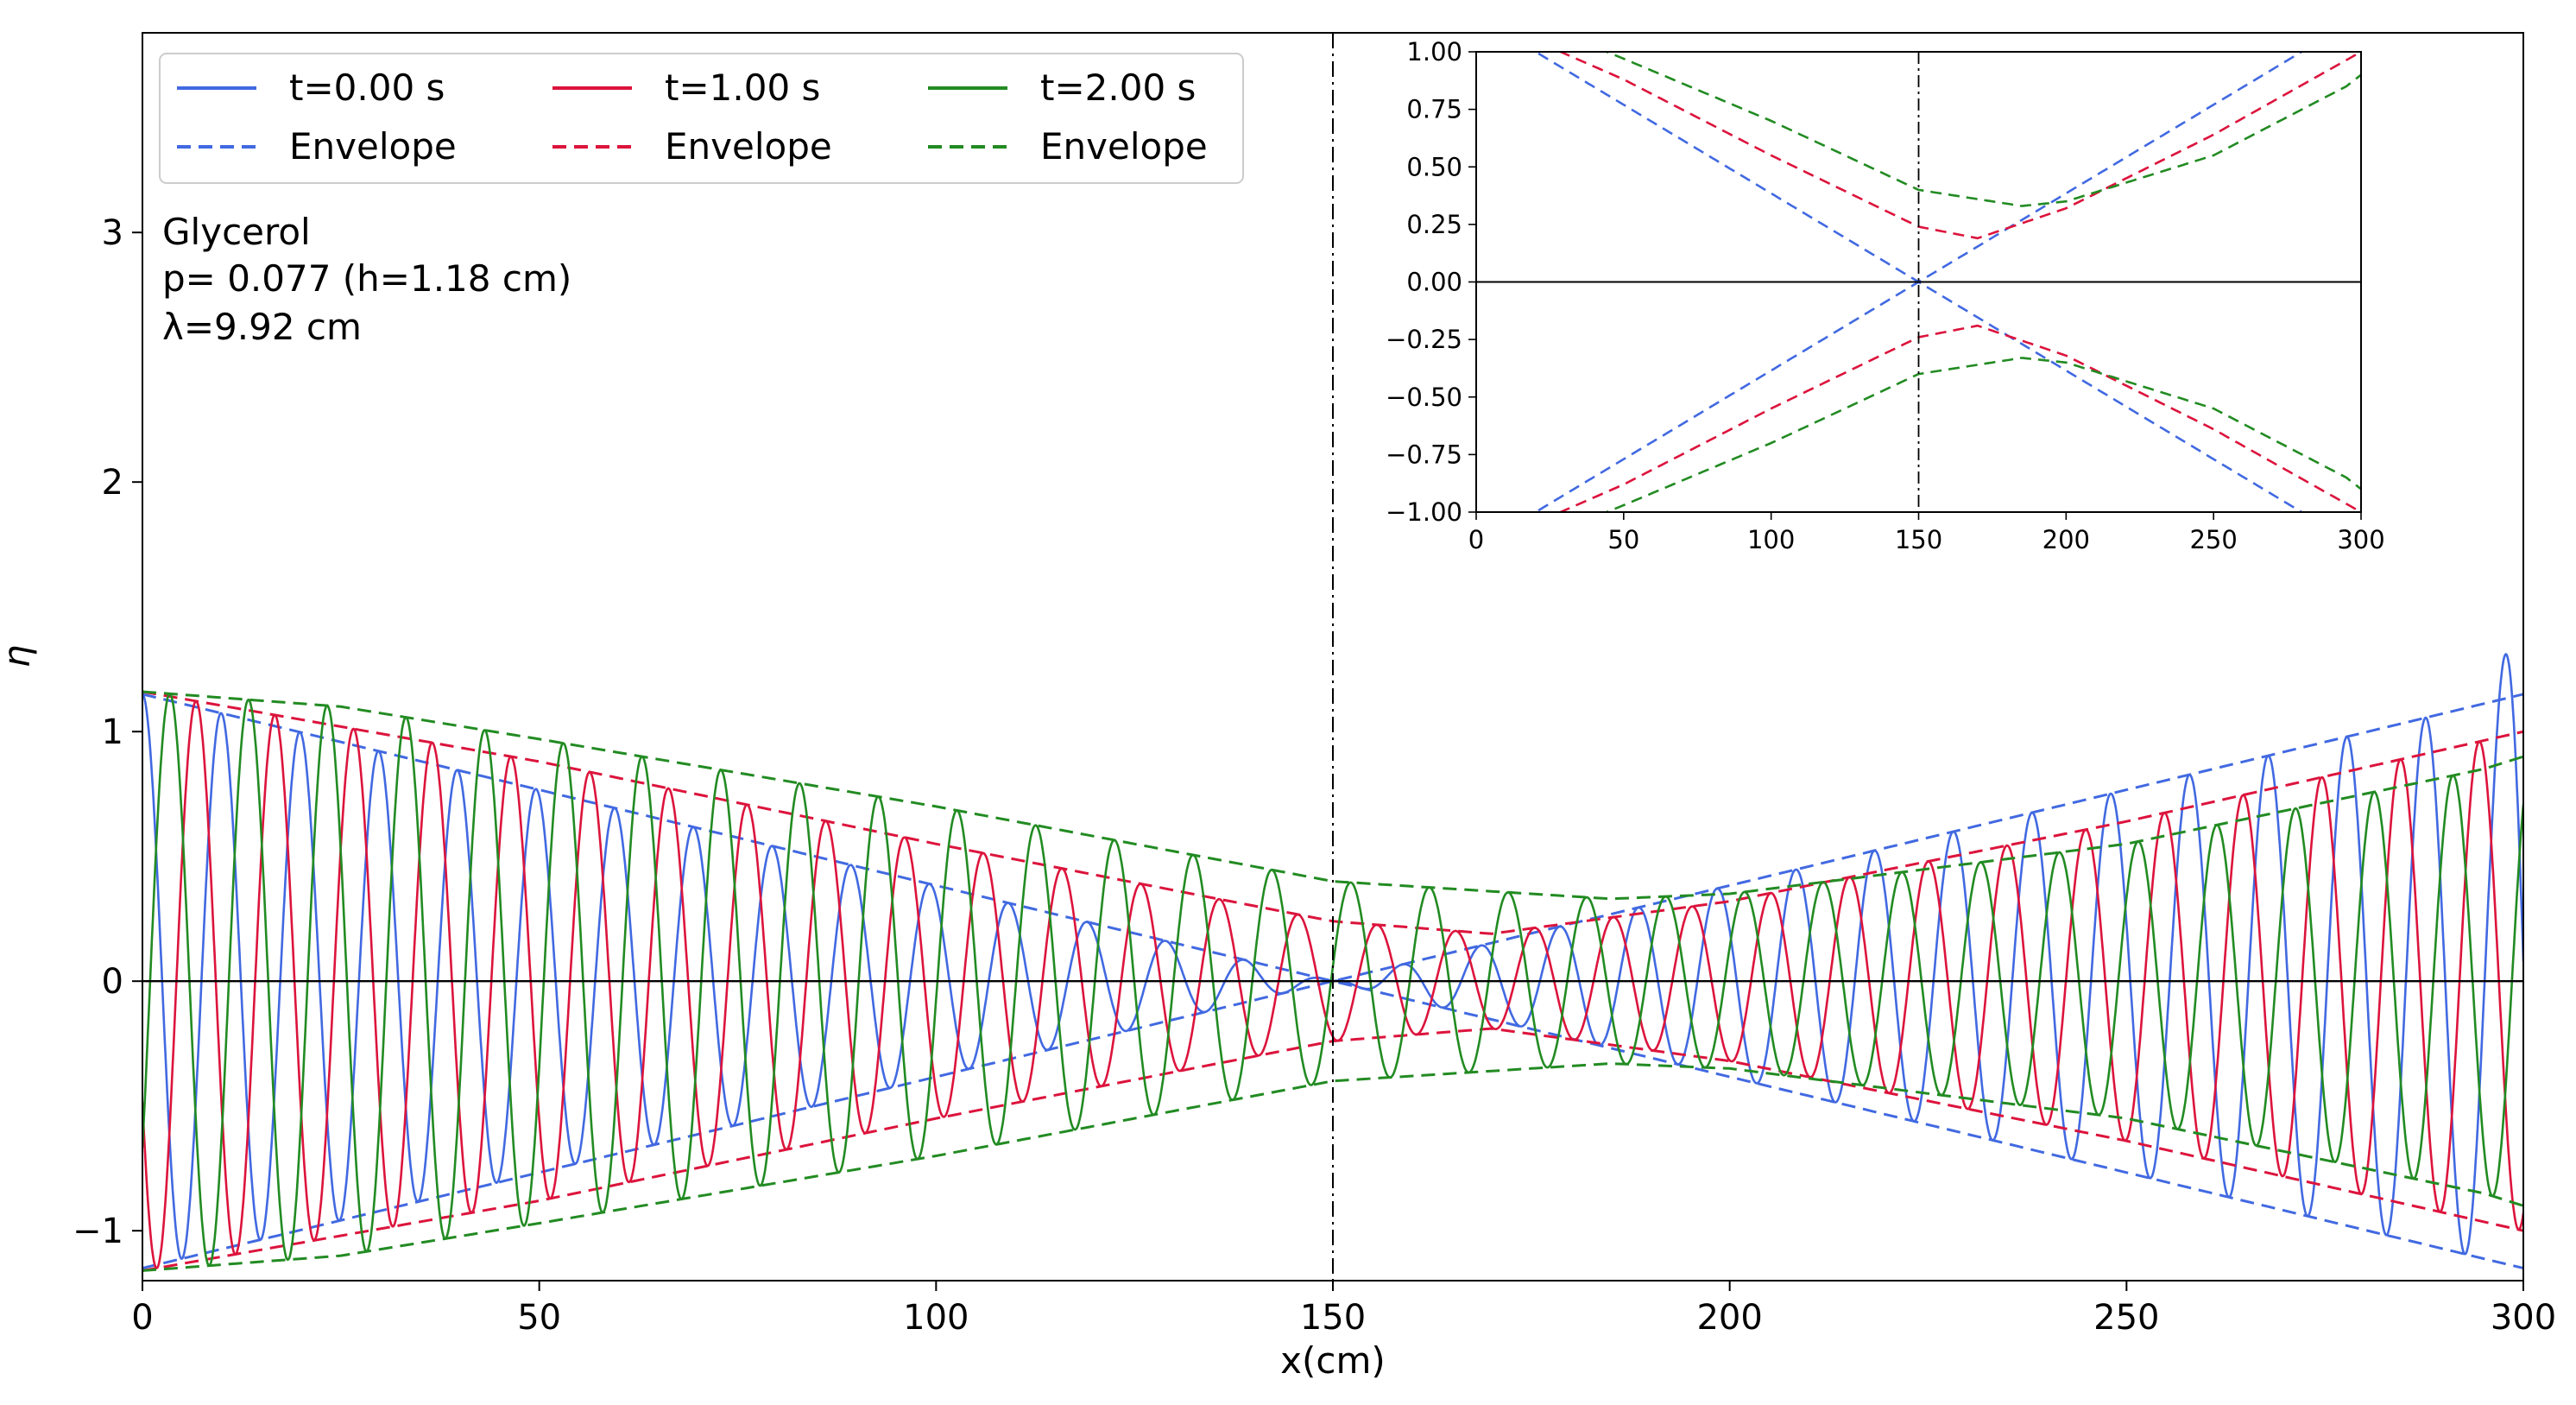  Describe the element at coordinates (1434, 282) in the screenshot. I see `inset-y-tick-label: 0.00` at that location.